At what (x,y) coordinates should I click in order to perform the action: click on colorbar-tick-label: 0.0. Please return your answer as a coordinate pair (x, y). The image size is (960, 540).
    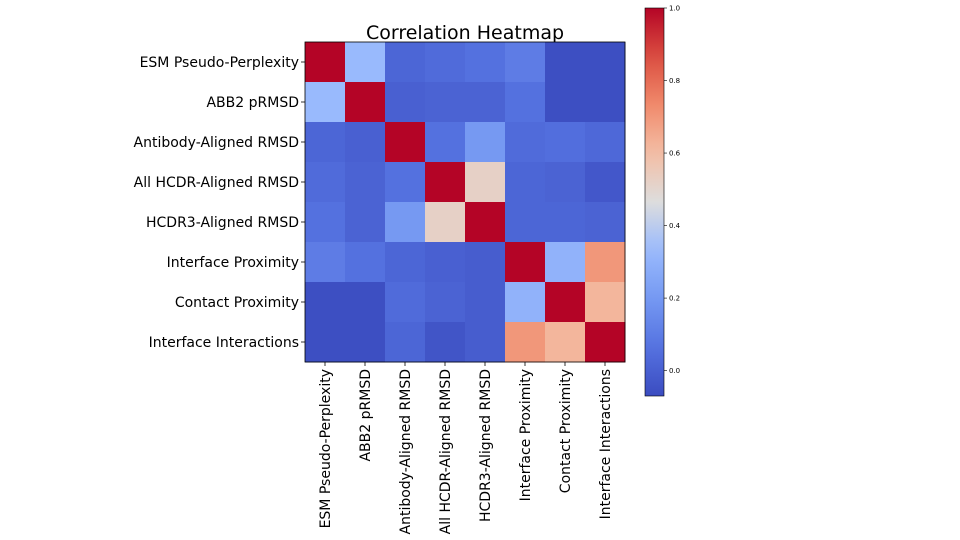
    Looking at the image, I should click on (674, 371).